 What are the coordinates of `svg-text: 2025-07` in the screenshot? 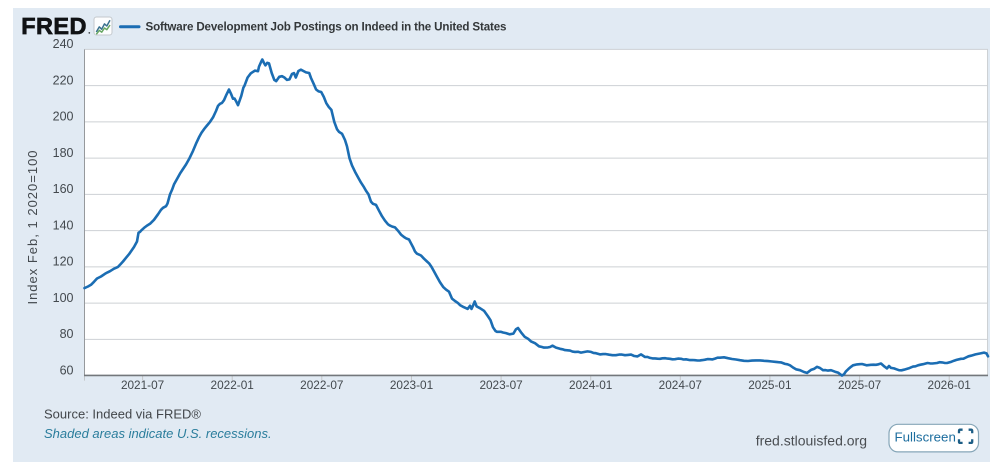 It's located at (859, 385).